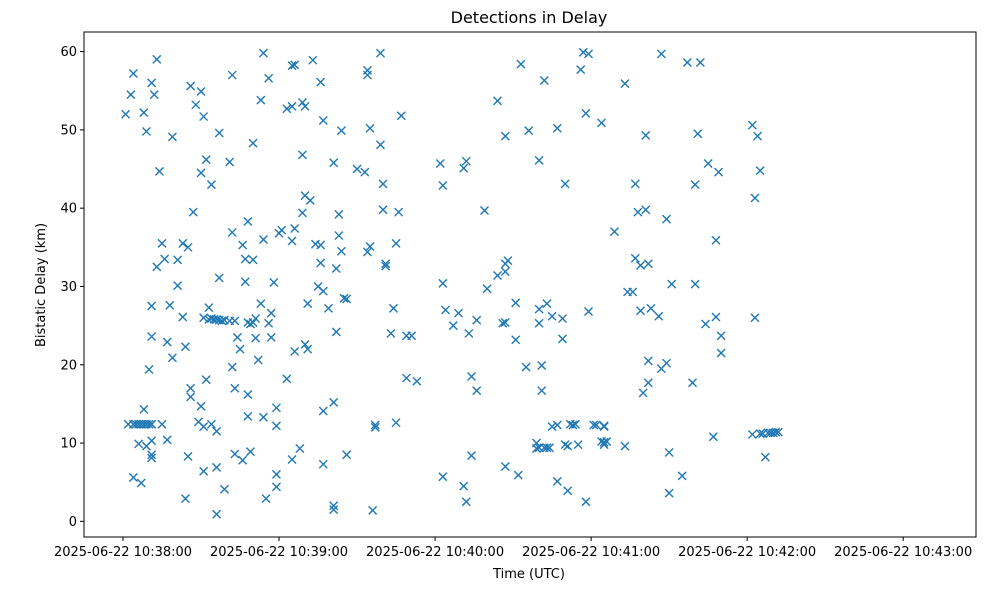 Image resolution: width=986 pixels, height=590 pixels. I want to click on y-tick-label: 50, so click(68, 130).